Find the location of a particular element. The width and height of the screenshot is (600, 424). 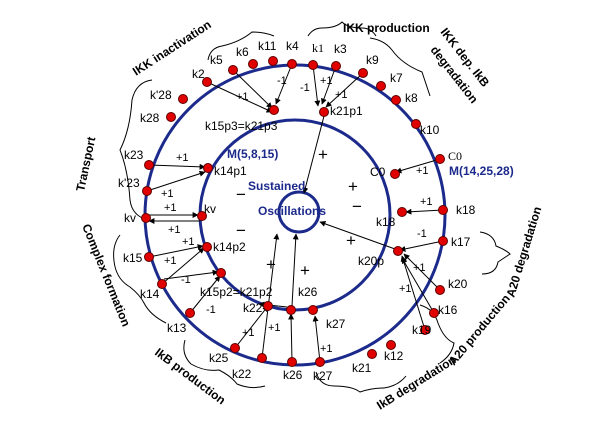

node-k3 is located at coordinates (336, 66).